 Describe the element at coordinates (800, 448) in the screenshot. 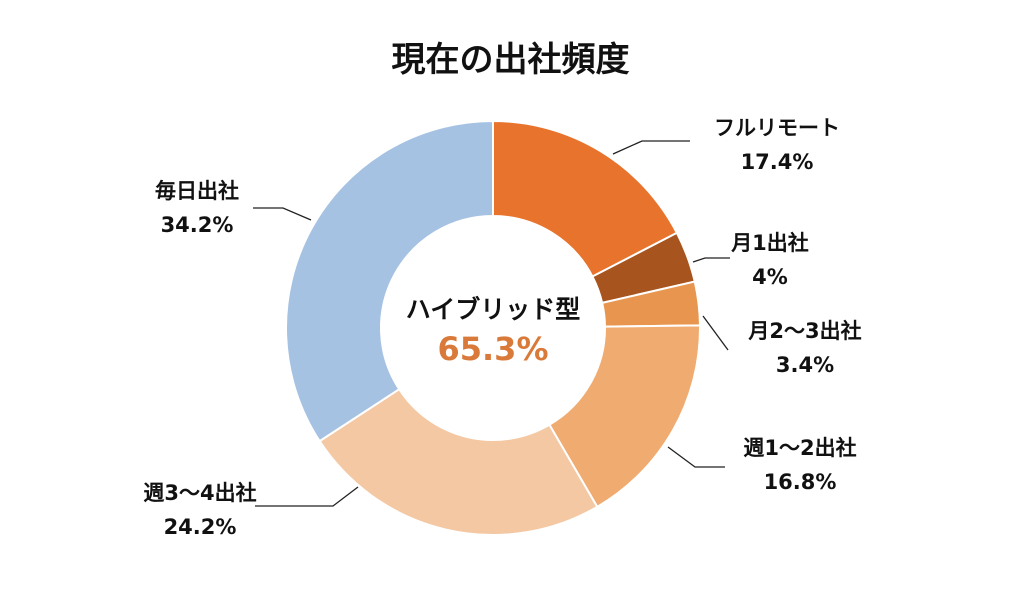

I see `slice-name: 週1〜2出社` at that location.